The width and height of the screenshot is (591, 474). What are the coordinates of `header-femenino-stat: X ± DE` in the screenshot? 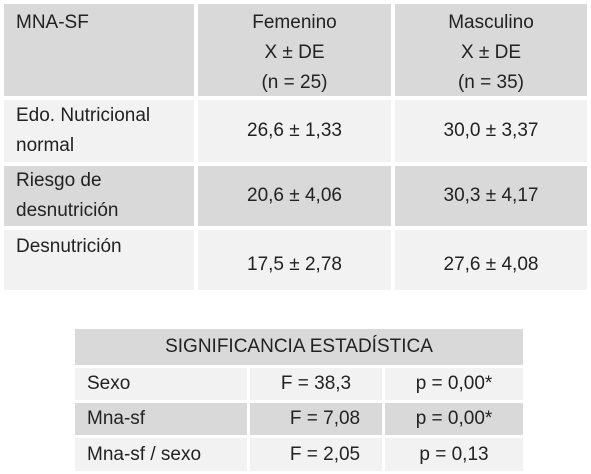 It's located at (294, 52).